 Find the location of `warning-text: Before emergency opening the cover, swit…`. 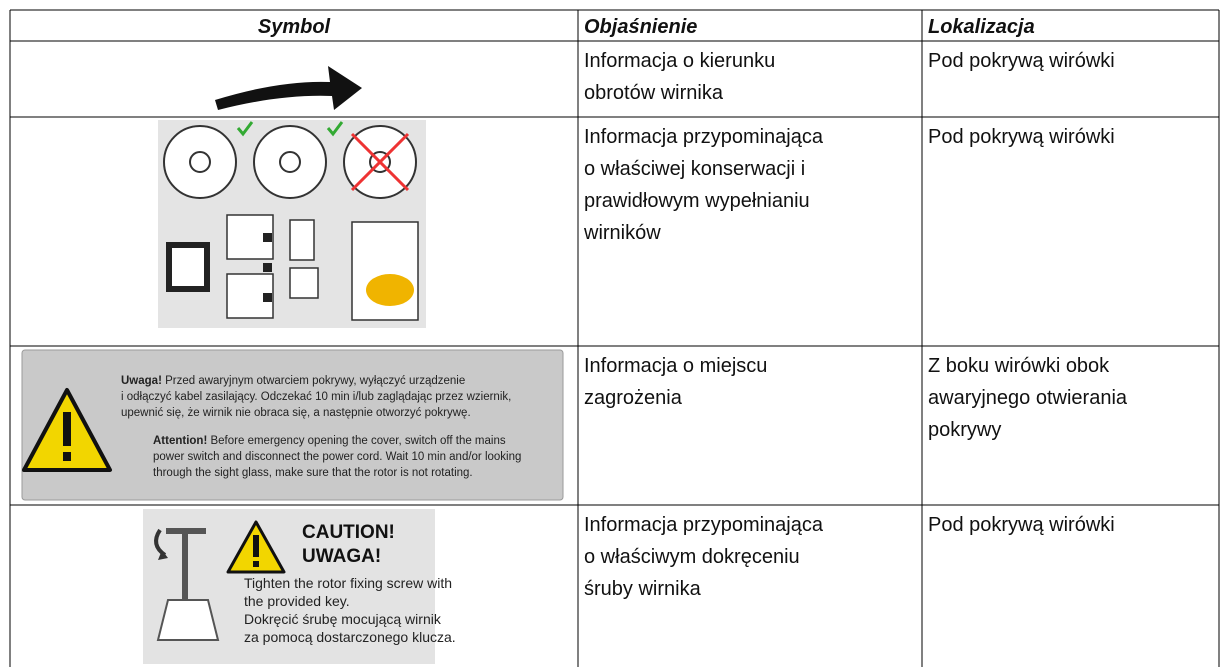

warning-text: Before emergency opening the cover, swit… is located at coordinates (356, 441).